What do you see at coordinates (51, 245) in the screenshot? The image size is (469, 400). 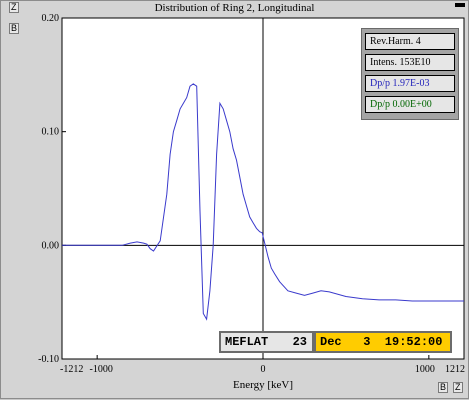 I see `y-tick-label: 0.00` at bounding box center [51, 245].